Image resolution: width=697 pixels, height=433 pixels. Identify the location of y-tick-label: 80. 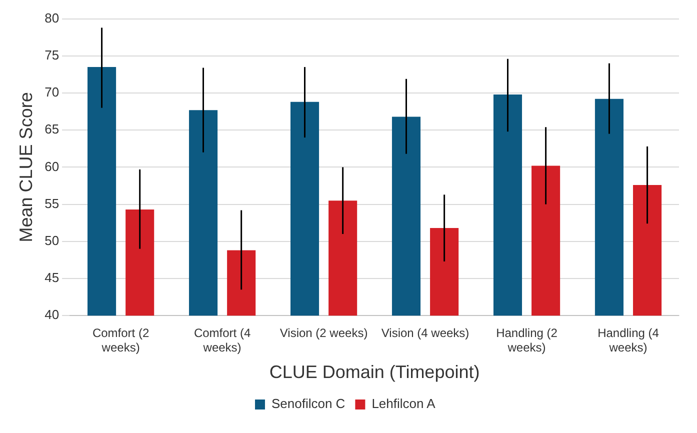
(52, 18).